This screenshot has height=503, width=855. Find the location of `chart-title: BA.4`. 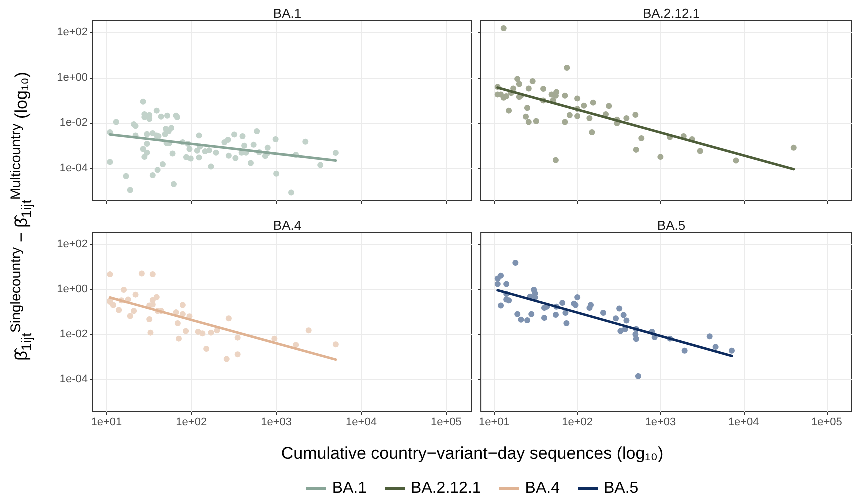

chart-title: BA.4 is located at coordinates (287, 225).